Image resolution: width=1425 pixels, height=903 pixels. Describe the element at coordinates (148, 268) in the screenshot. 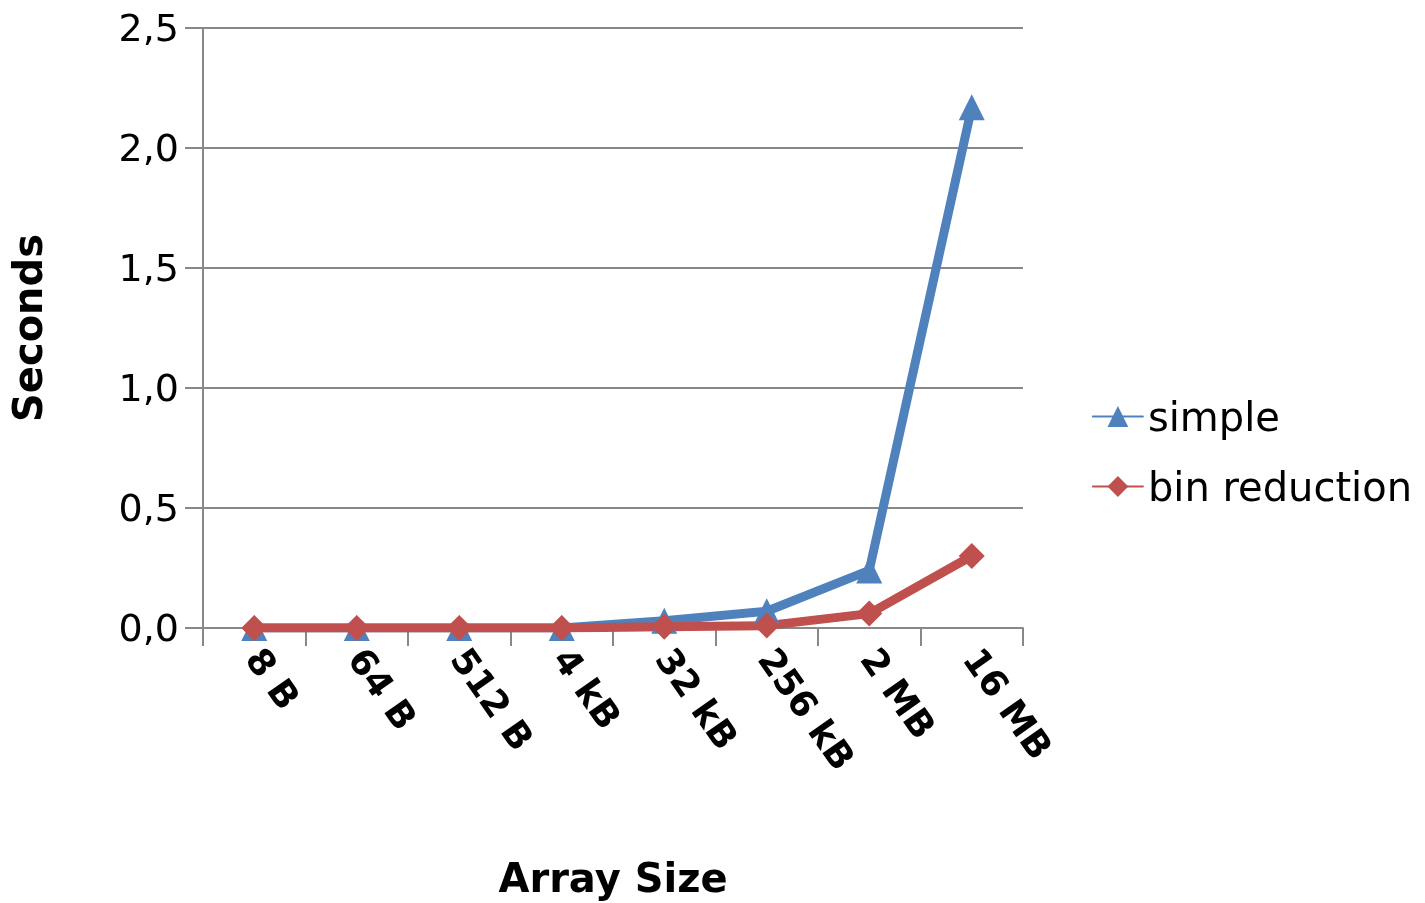

I see `y-tick-label: 1,5` at that location.